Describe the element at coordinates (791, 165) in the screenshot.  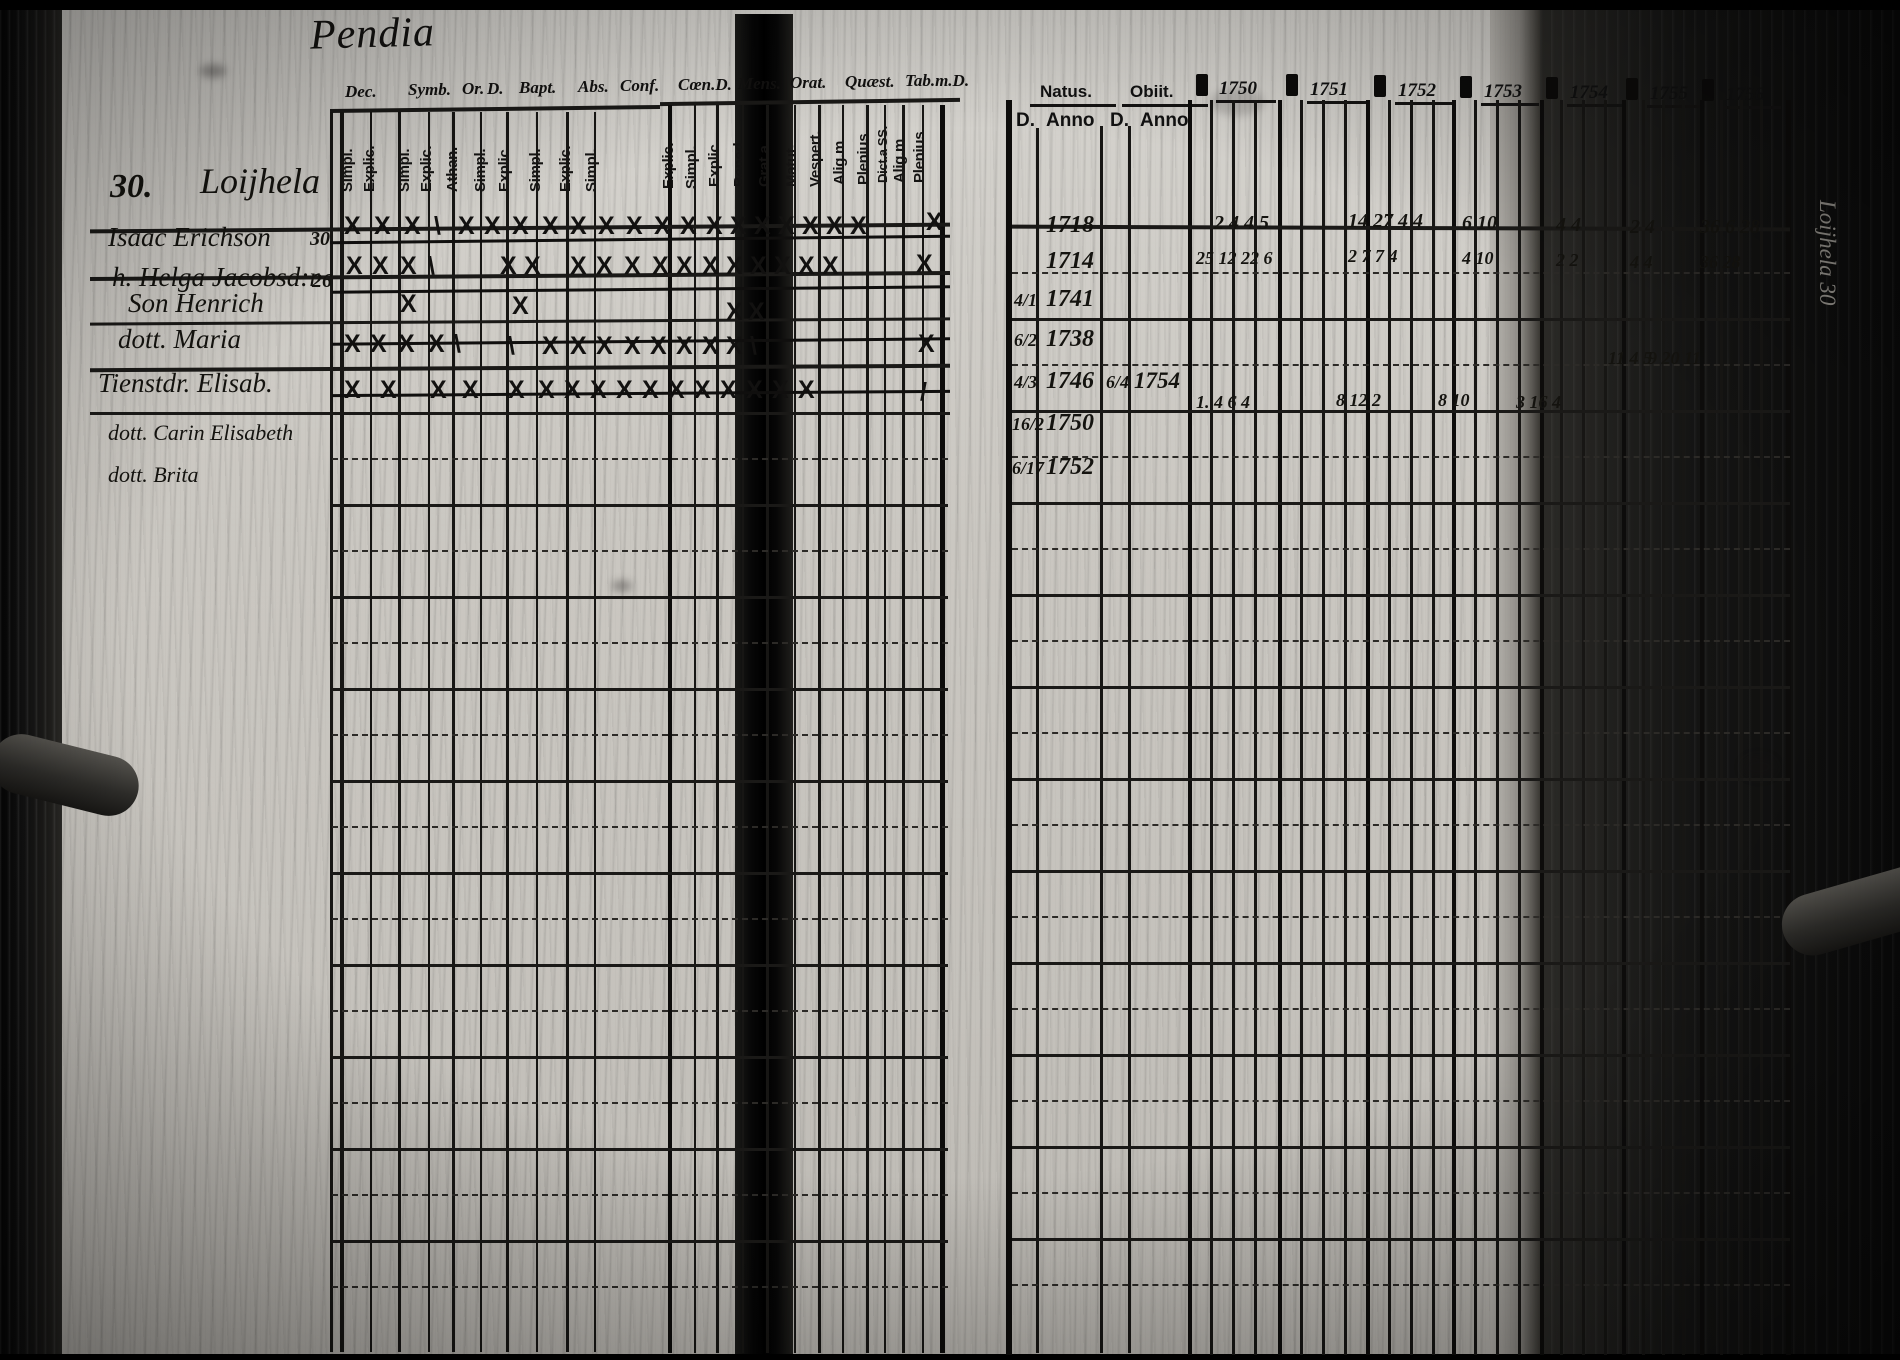
I see `sublabel-15: Matut.` at that location.